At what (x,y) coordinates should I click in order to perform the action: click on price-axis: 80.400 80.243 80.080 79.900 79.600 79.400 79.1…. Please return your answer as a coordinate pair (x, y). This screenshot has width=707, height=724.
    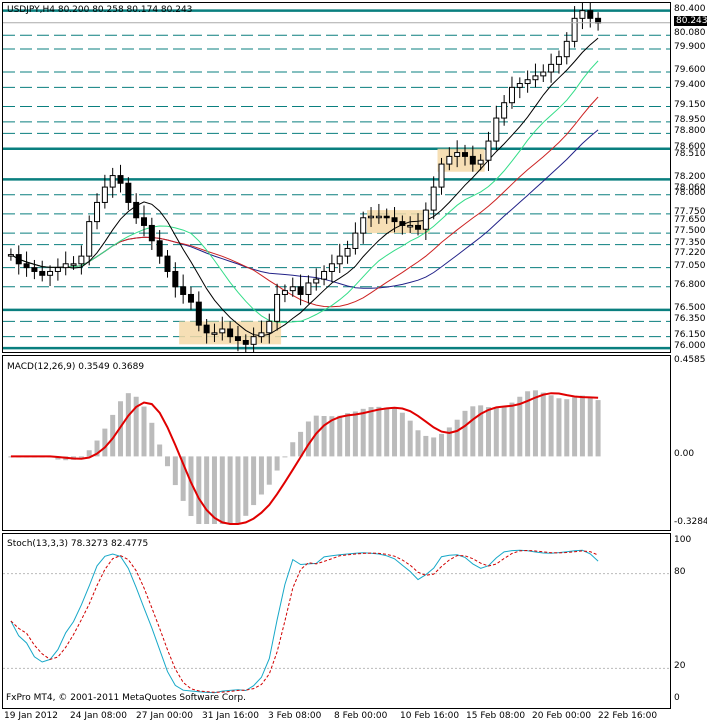
    Looking at the image, I should click on (689, 176).